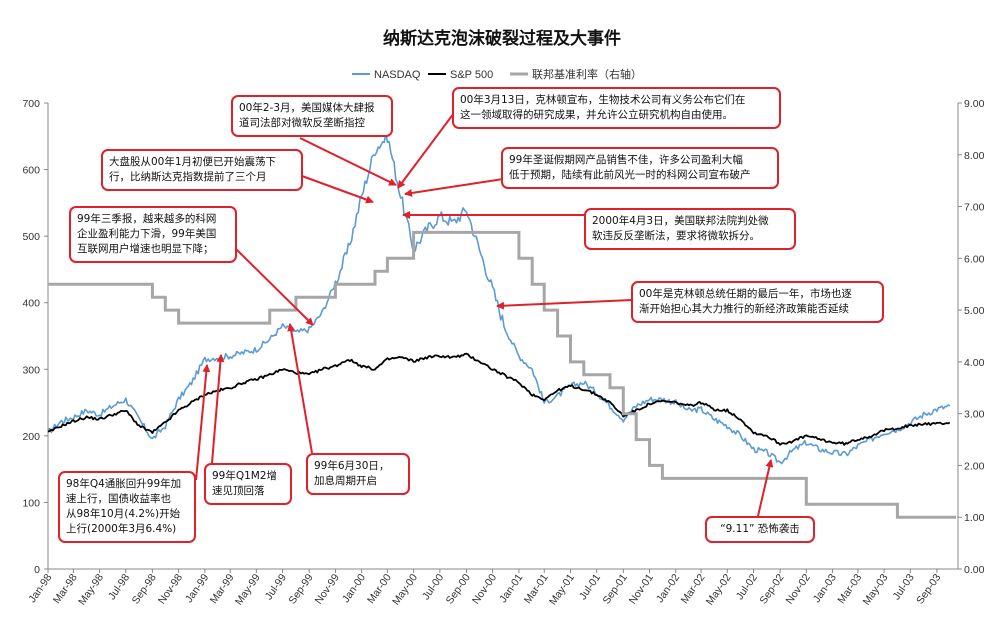 The image size is (1004, 623). I want to click on x-tick-label: Jul-03, so click(904, 587).